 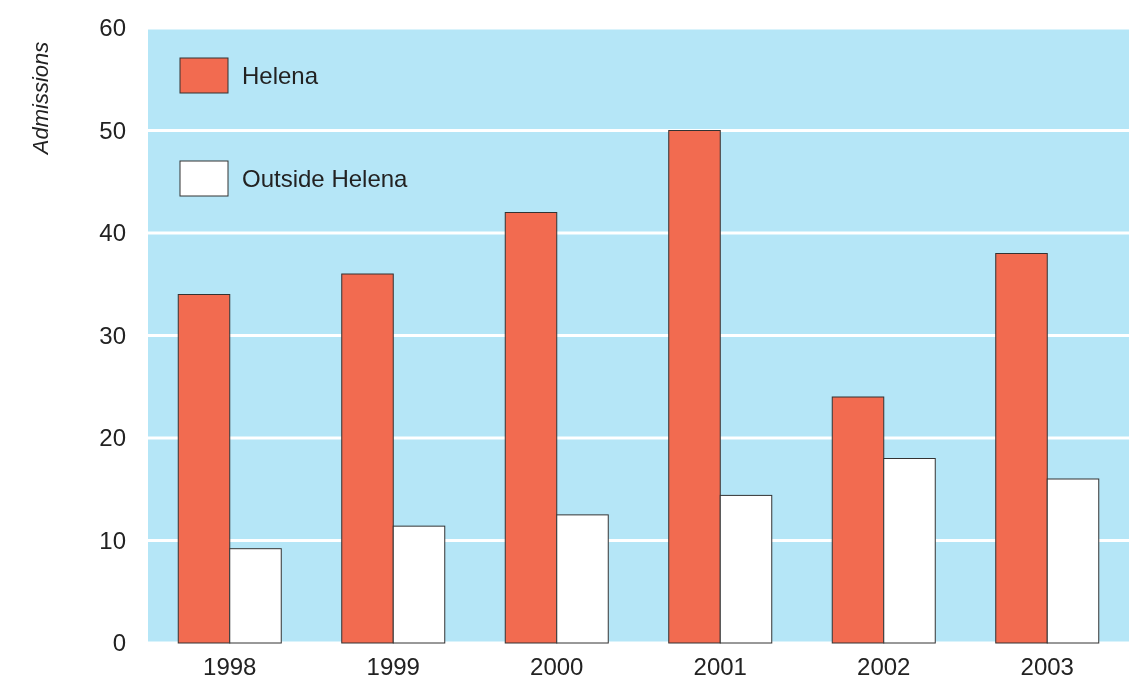 I want to click on y-tick-label: 0, so click(x=119, y=643).